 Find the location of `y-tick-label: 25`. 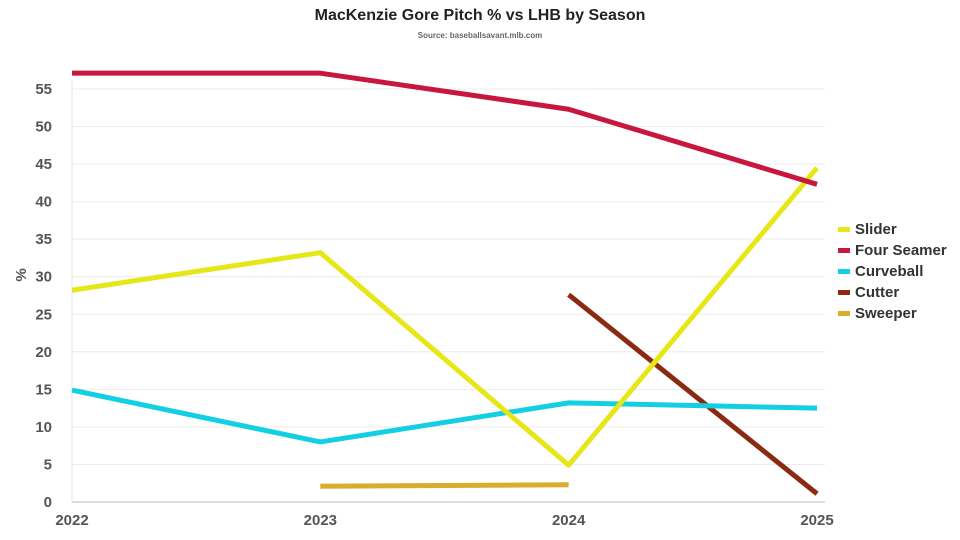

y-tick-label: 25 is located at coordinates (43, 314).